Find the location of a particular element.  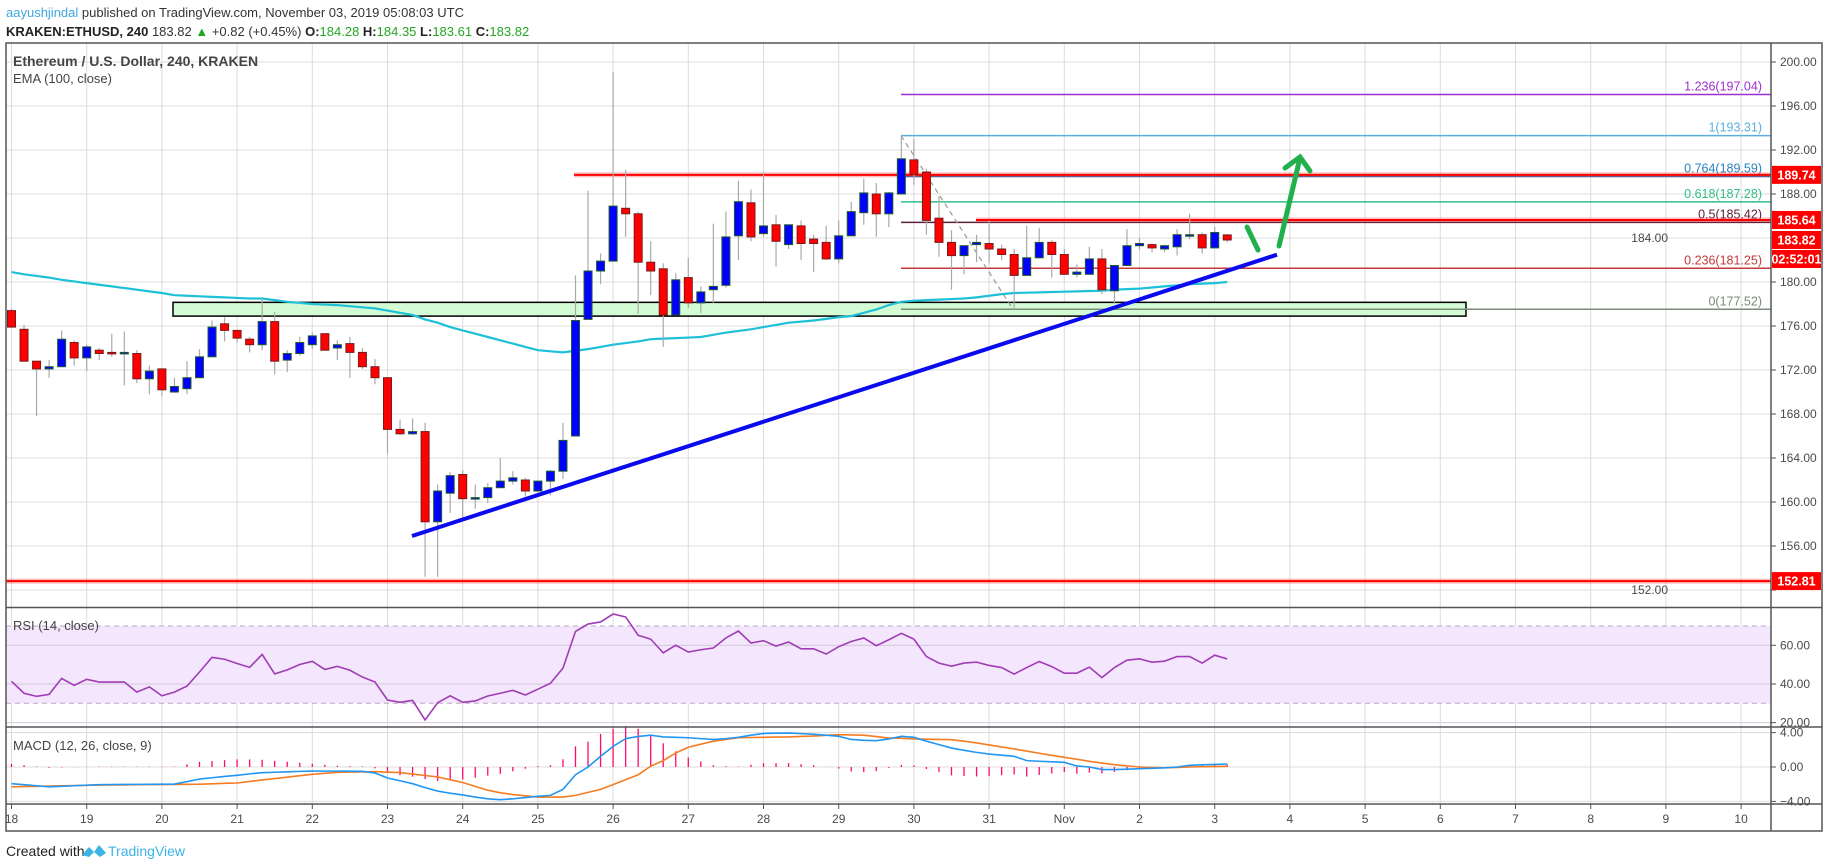

tradingview-brand: TradingView is located at coordinates (147, 851).